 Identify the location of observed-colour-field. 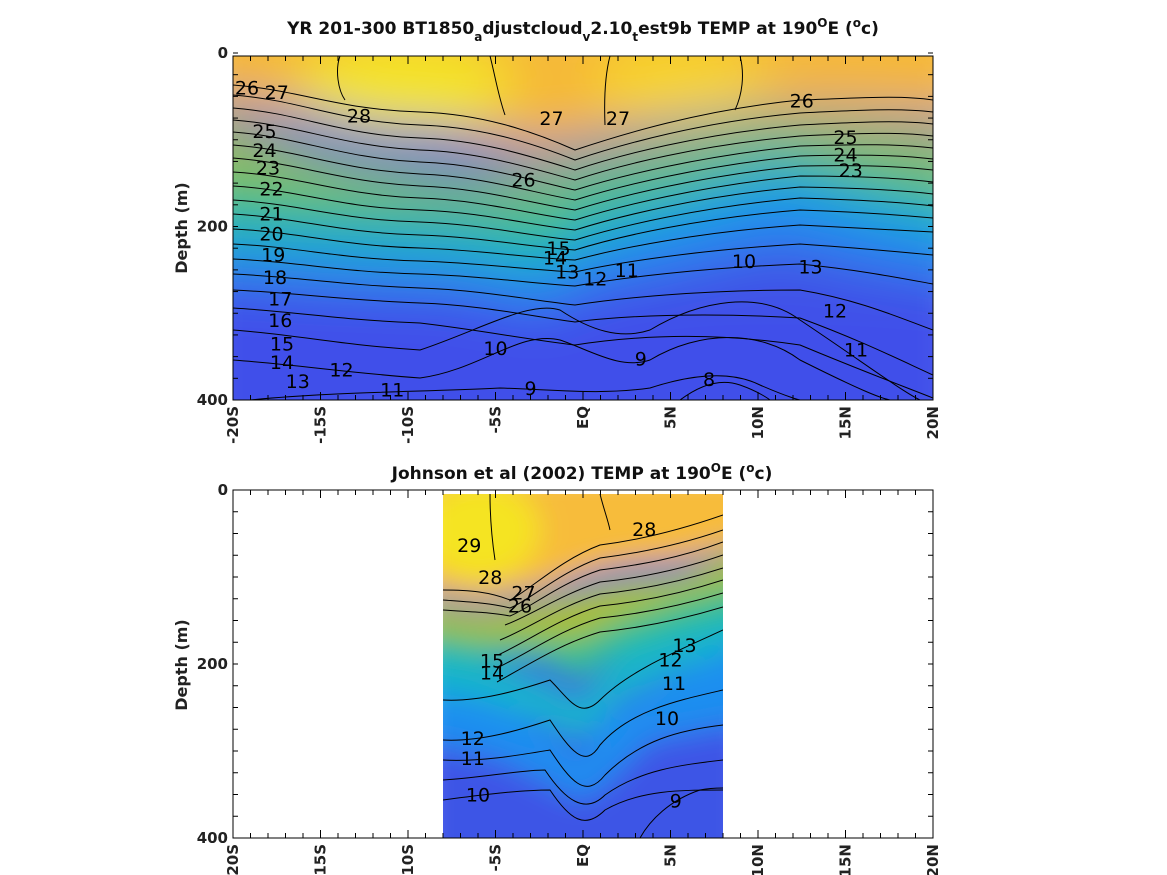
(583, 666).